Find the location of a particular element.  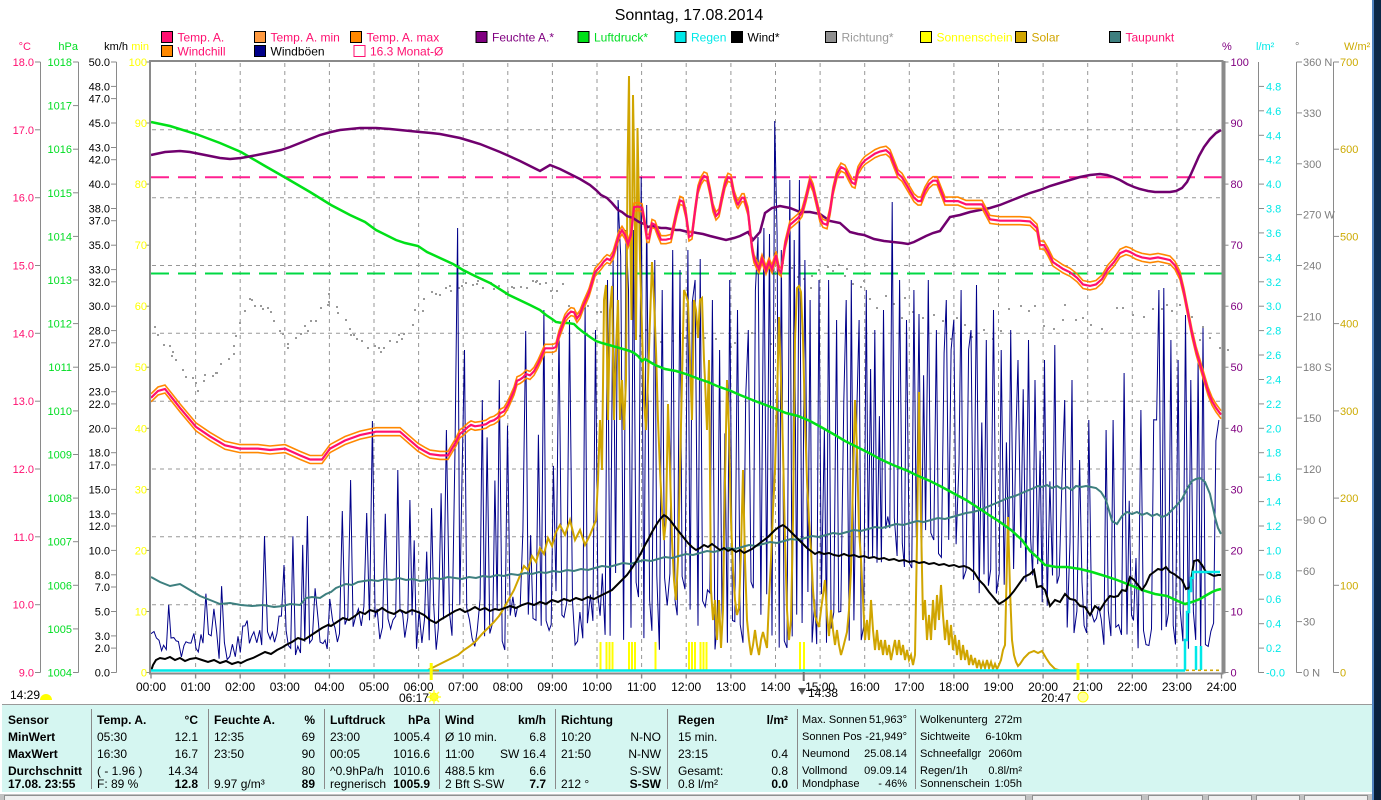

svg-text: 5.0 is located at coordinates (102, 613).